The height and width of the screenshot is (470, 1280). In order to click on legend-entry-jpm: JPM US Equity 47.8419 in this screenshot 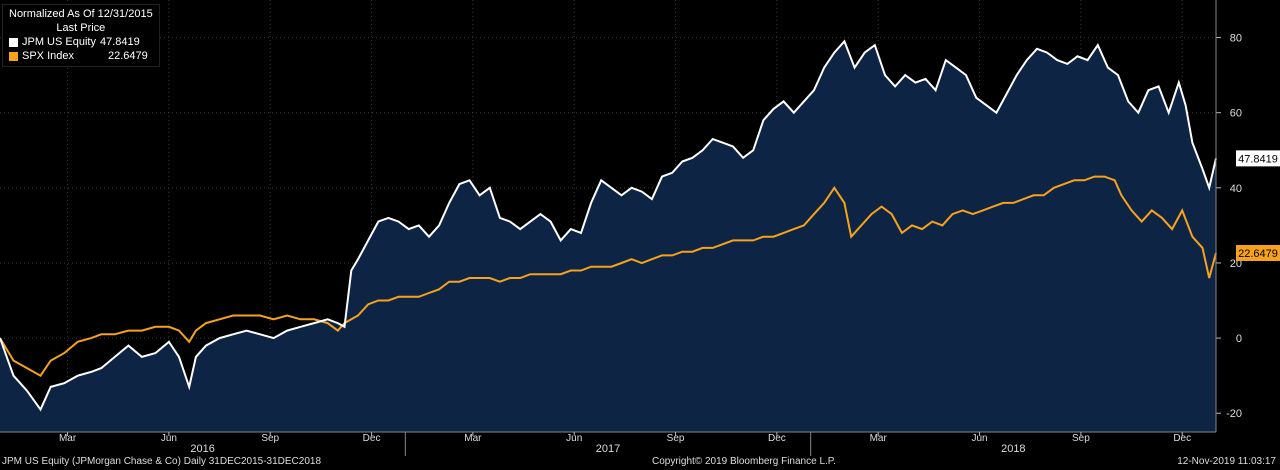, I will do `click(81, 42)`.